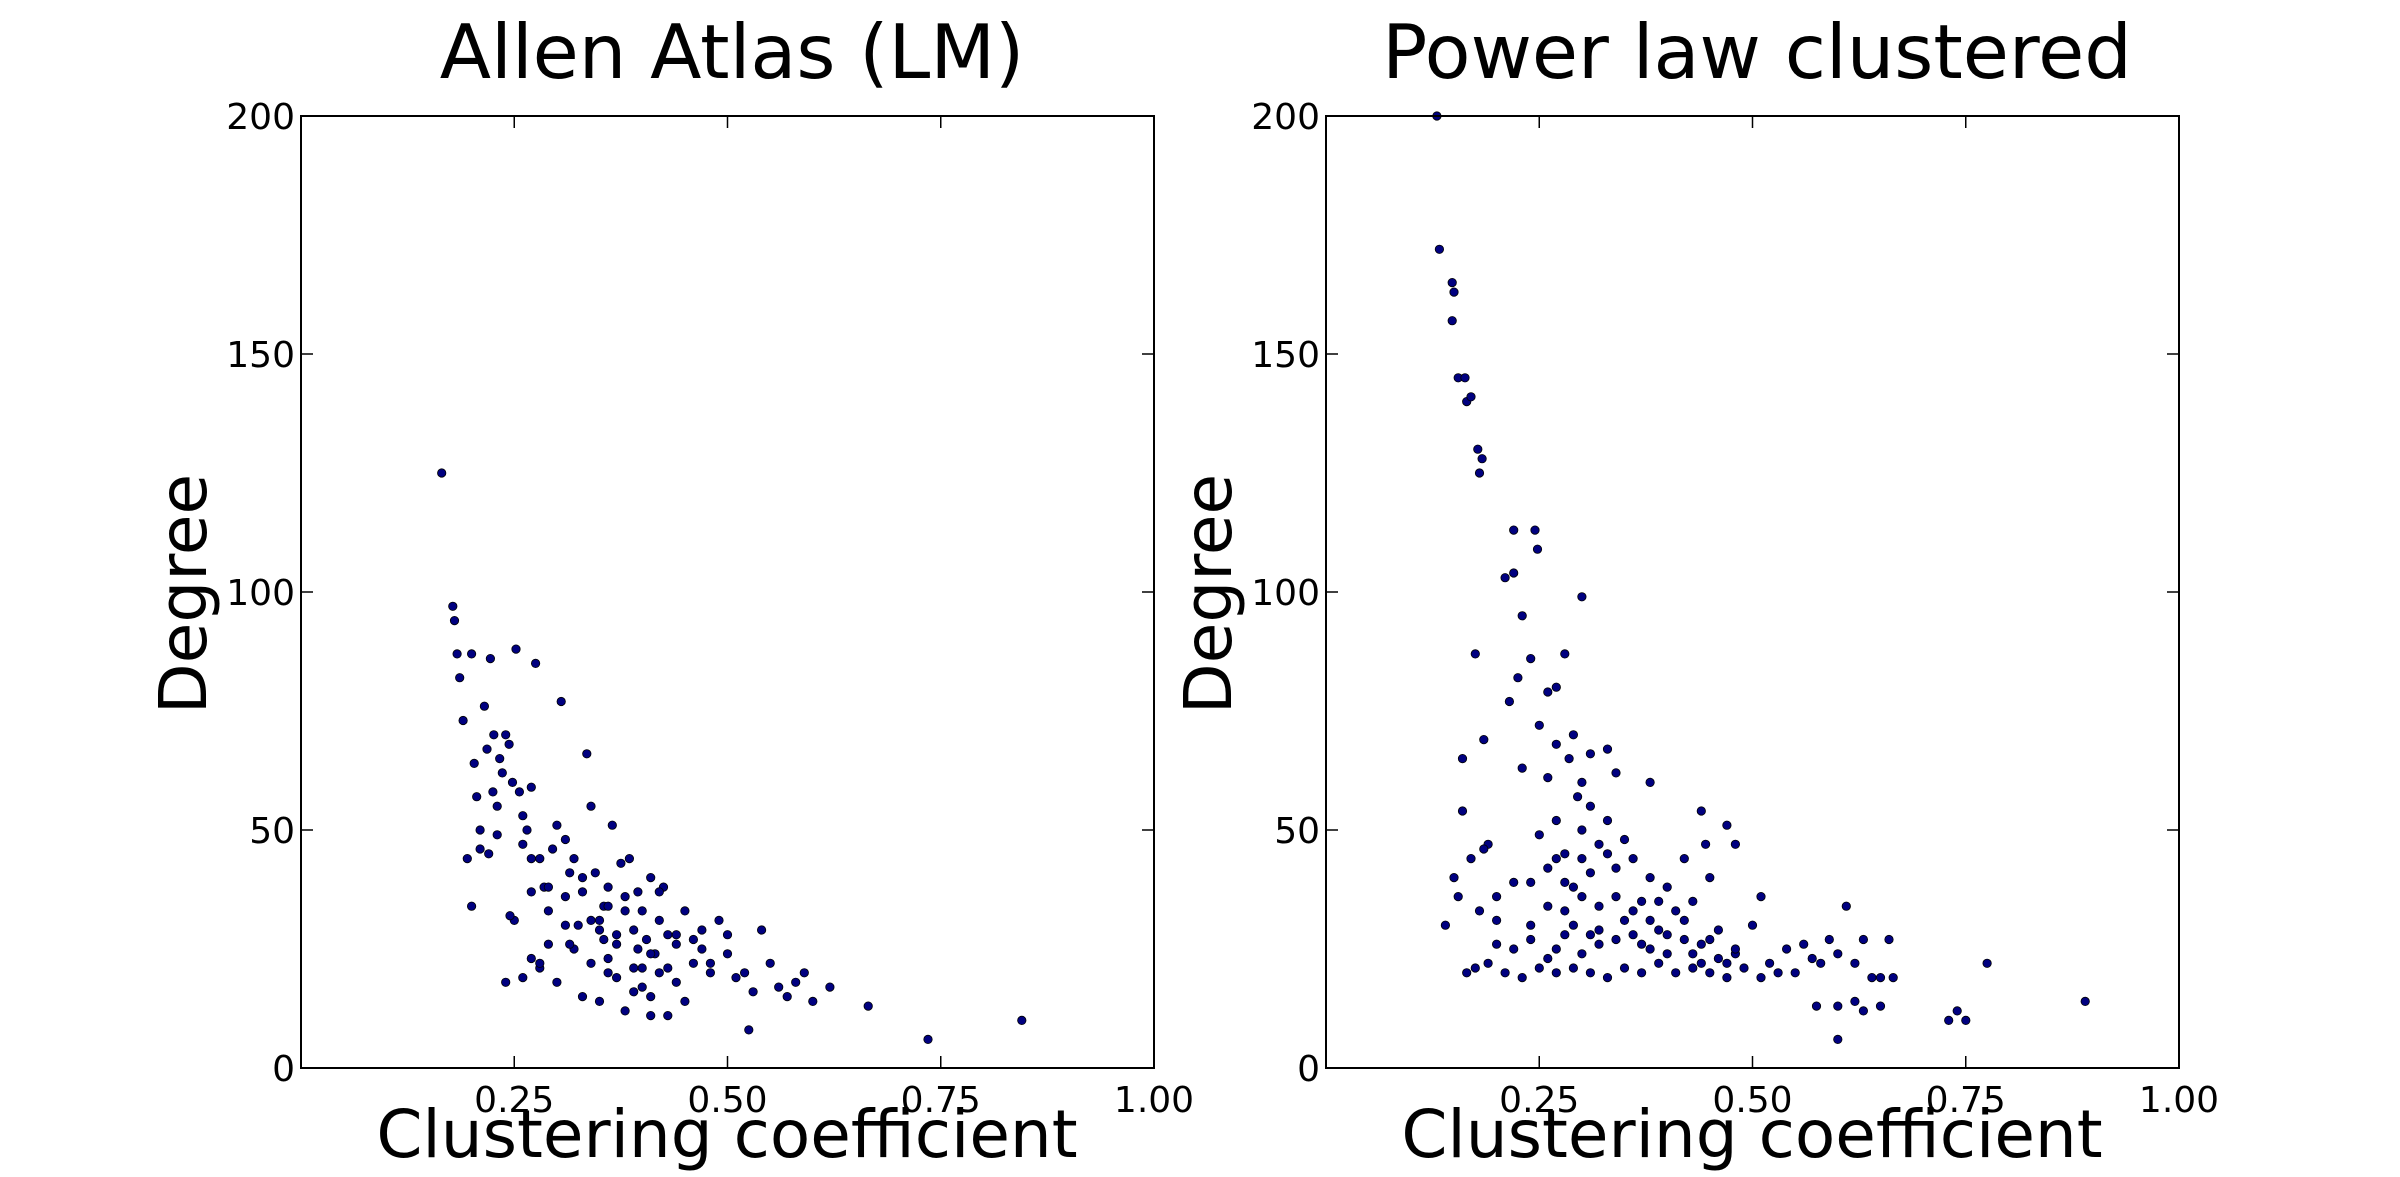 The width and height of the screenshot is (2400, 1177). I want to click on x-tick-label: 1.00, so click(2179, 1100).